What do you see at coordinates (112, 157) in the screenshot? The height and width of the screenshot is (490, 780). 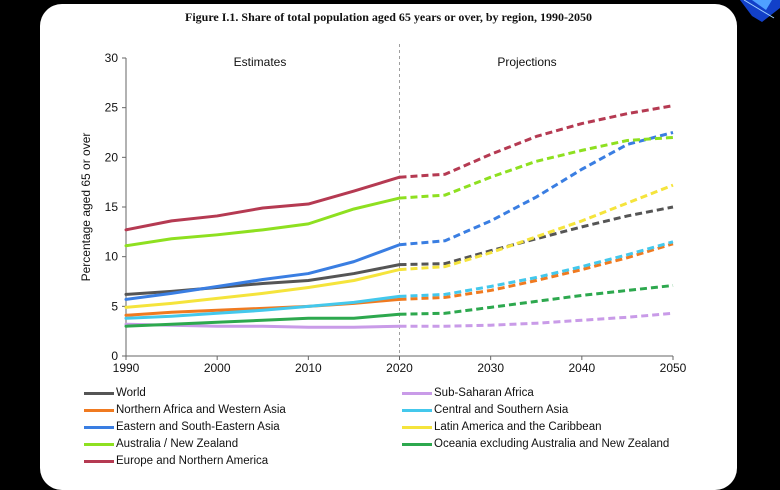 I see `y-tick-label: 20` at bounding box center [112, 157].